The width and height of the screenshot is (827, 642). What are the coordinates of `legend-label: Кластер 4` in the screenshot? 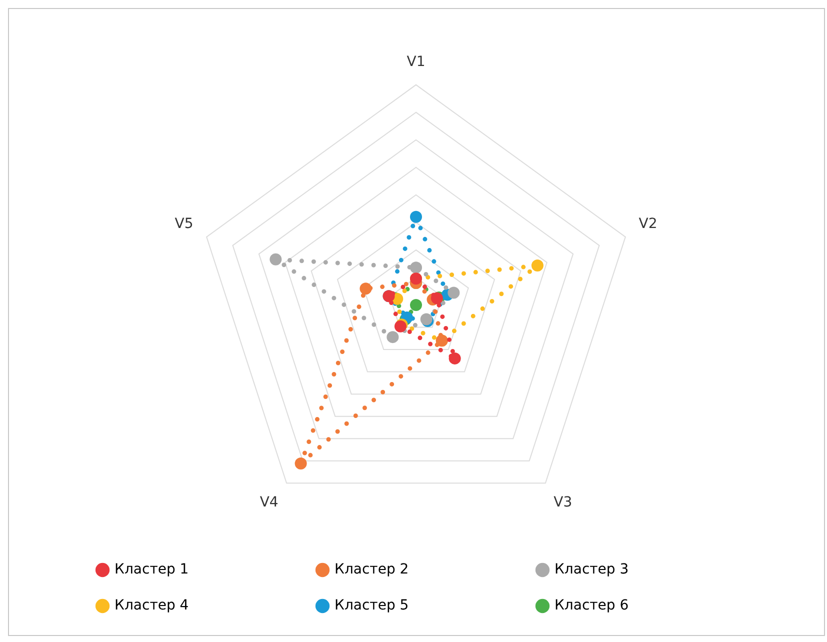 It's located at (205, 606).